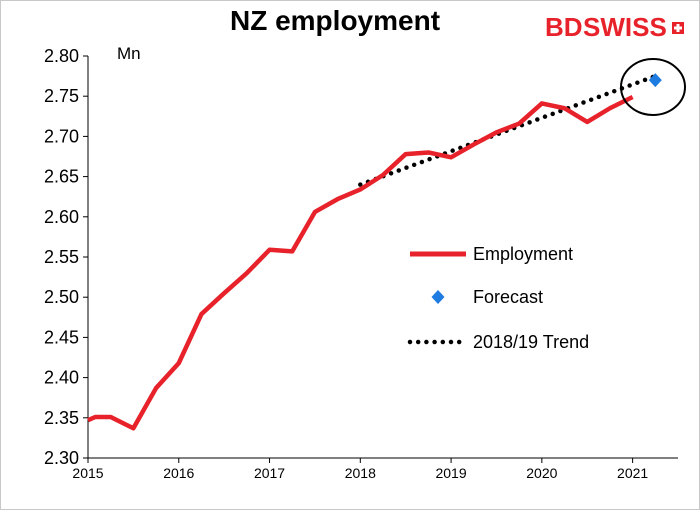 The image size is (700, 510). Describe the element at coordinates (655, 80) in the screenshot. I see `forecast-point` at that location.